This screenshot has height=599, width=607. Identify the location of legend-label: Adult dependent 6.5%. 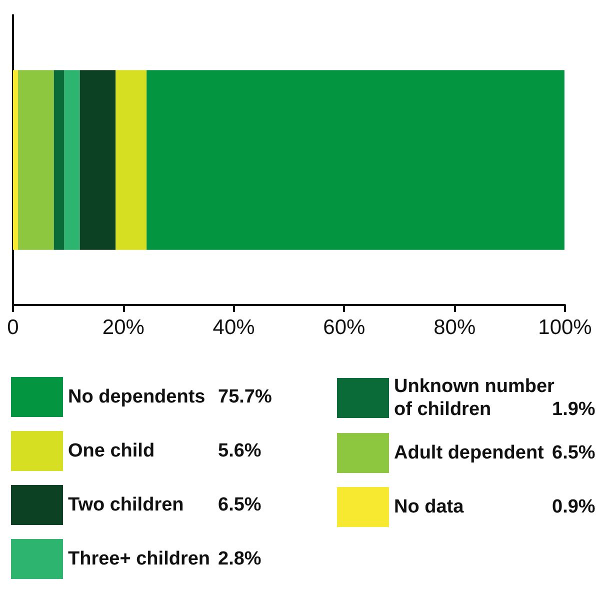
(495, 453).